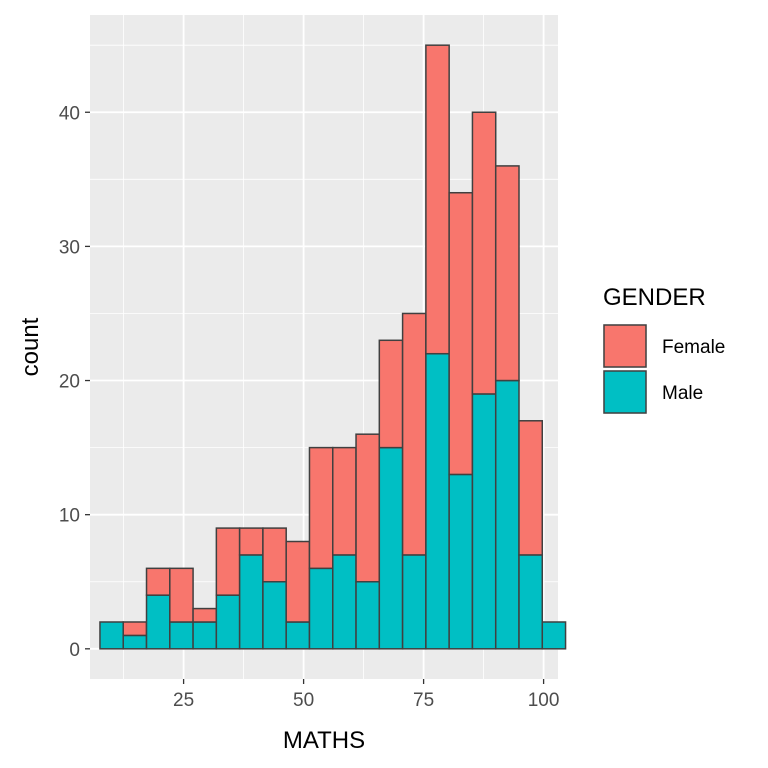  Describe the element at coordinates (682, 393) in the screenshot. I see `legend-label-male: Male` at that location.